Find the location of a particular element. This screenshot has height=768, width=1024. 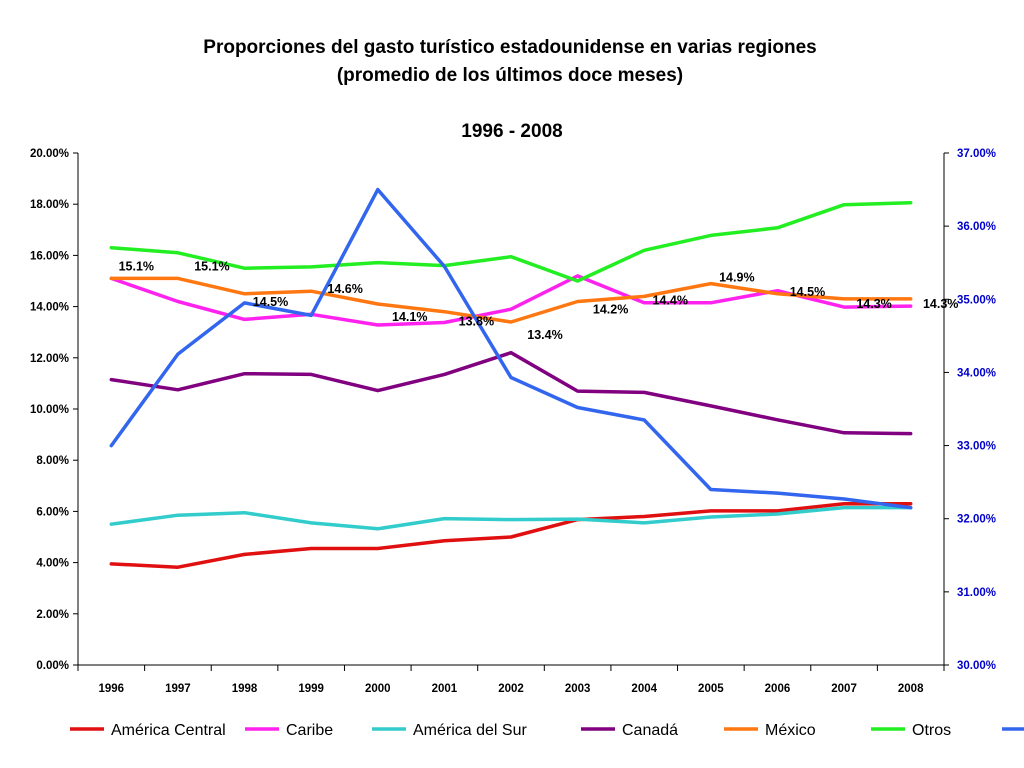

x-tick-label: 2004 is located at coordinates (644, 689).